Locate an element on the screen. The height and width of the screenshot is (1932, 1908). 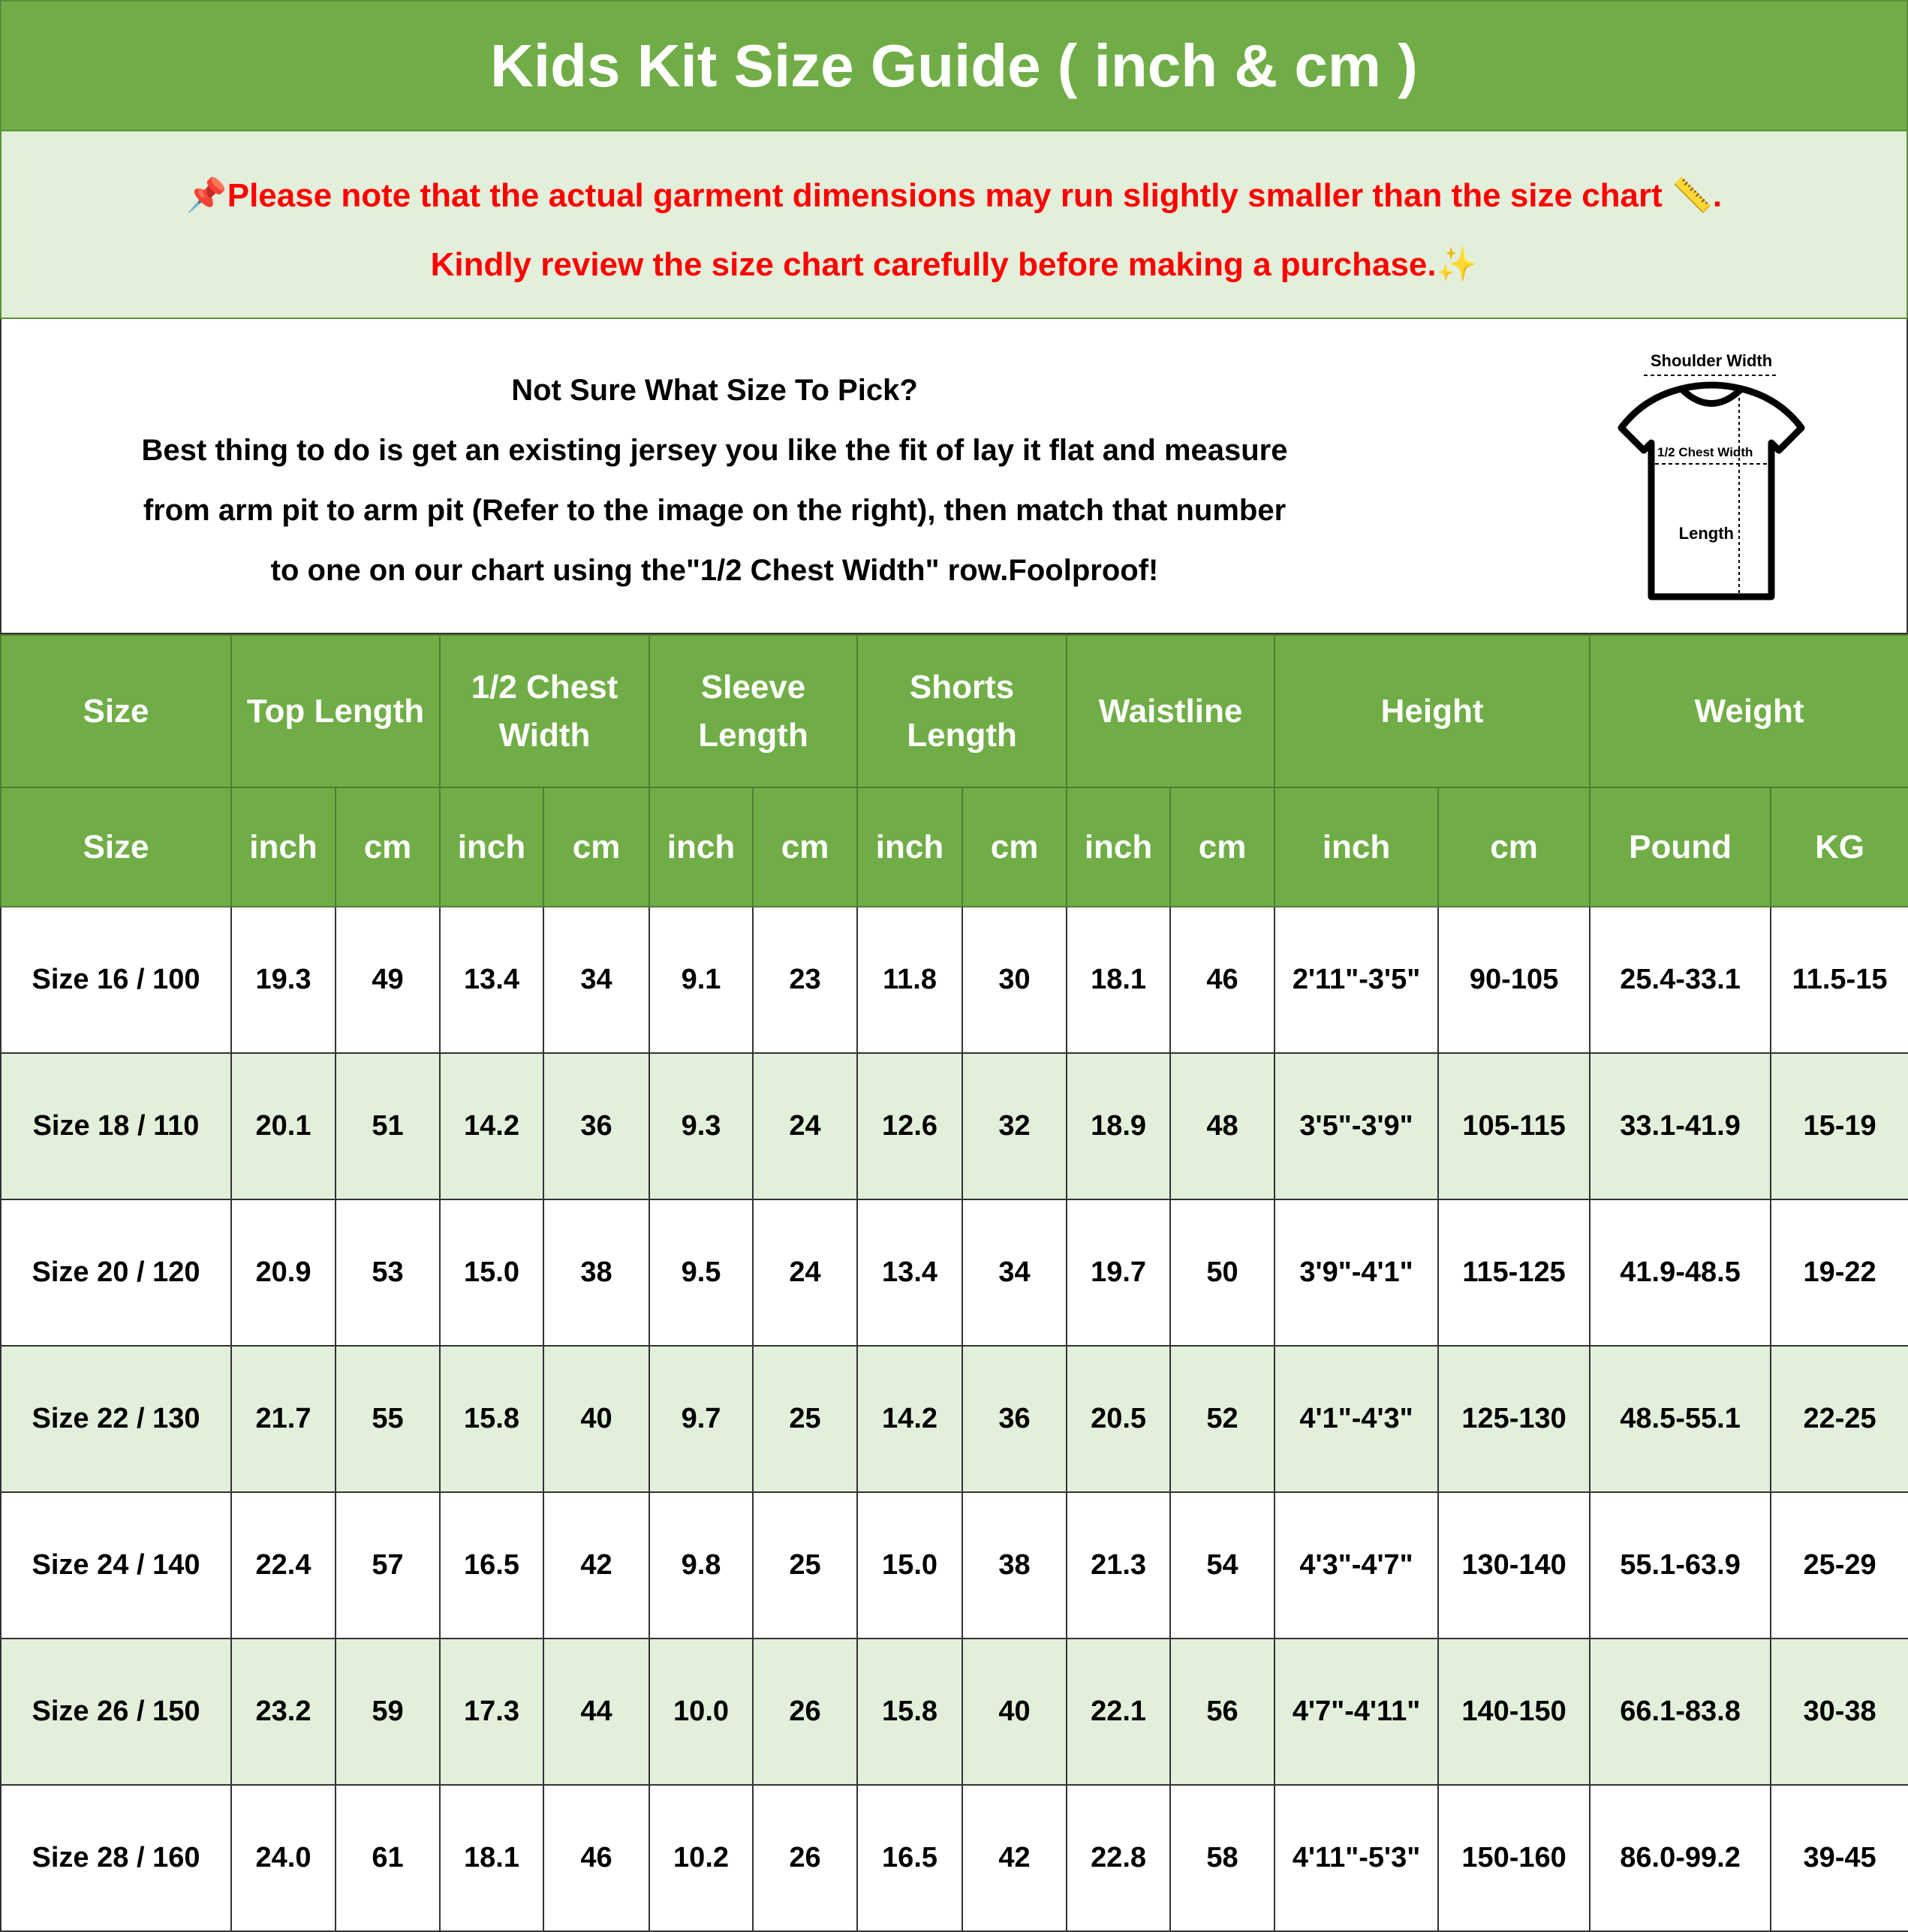
group-header: Height is located at coordinates (1432, 711).